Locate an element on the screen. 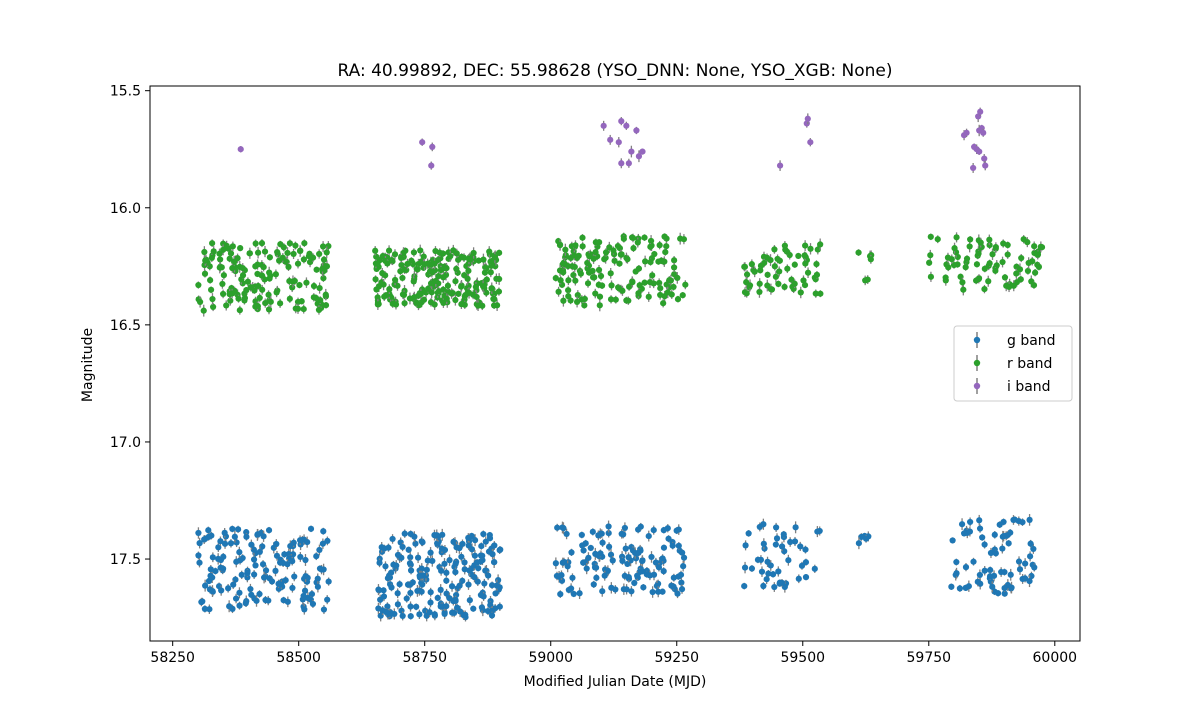 This screenshot has height=720, width=1200. legend: g band r band i band is located at coordinates (1013, 363).